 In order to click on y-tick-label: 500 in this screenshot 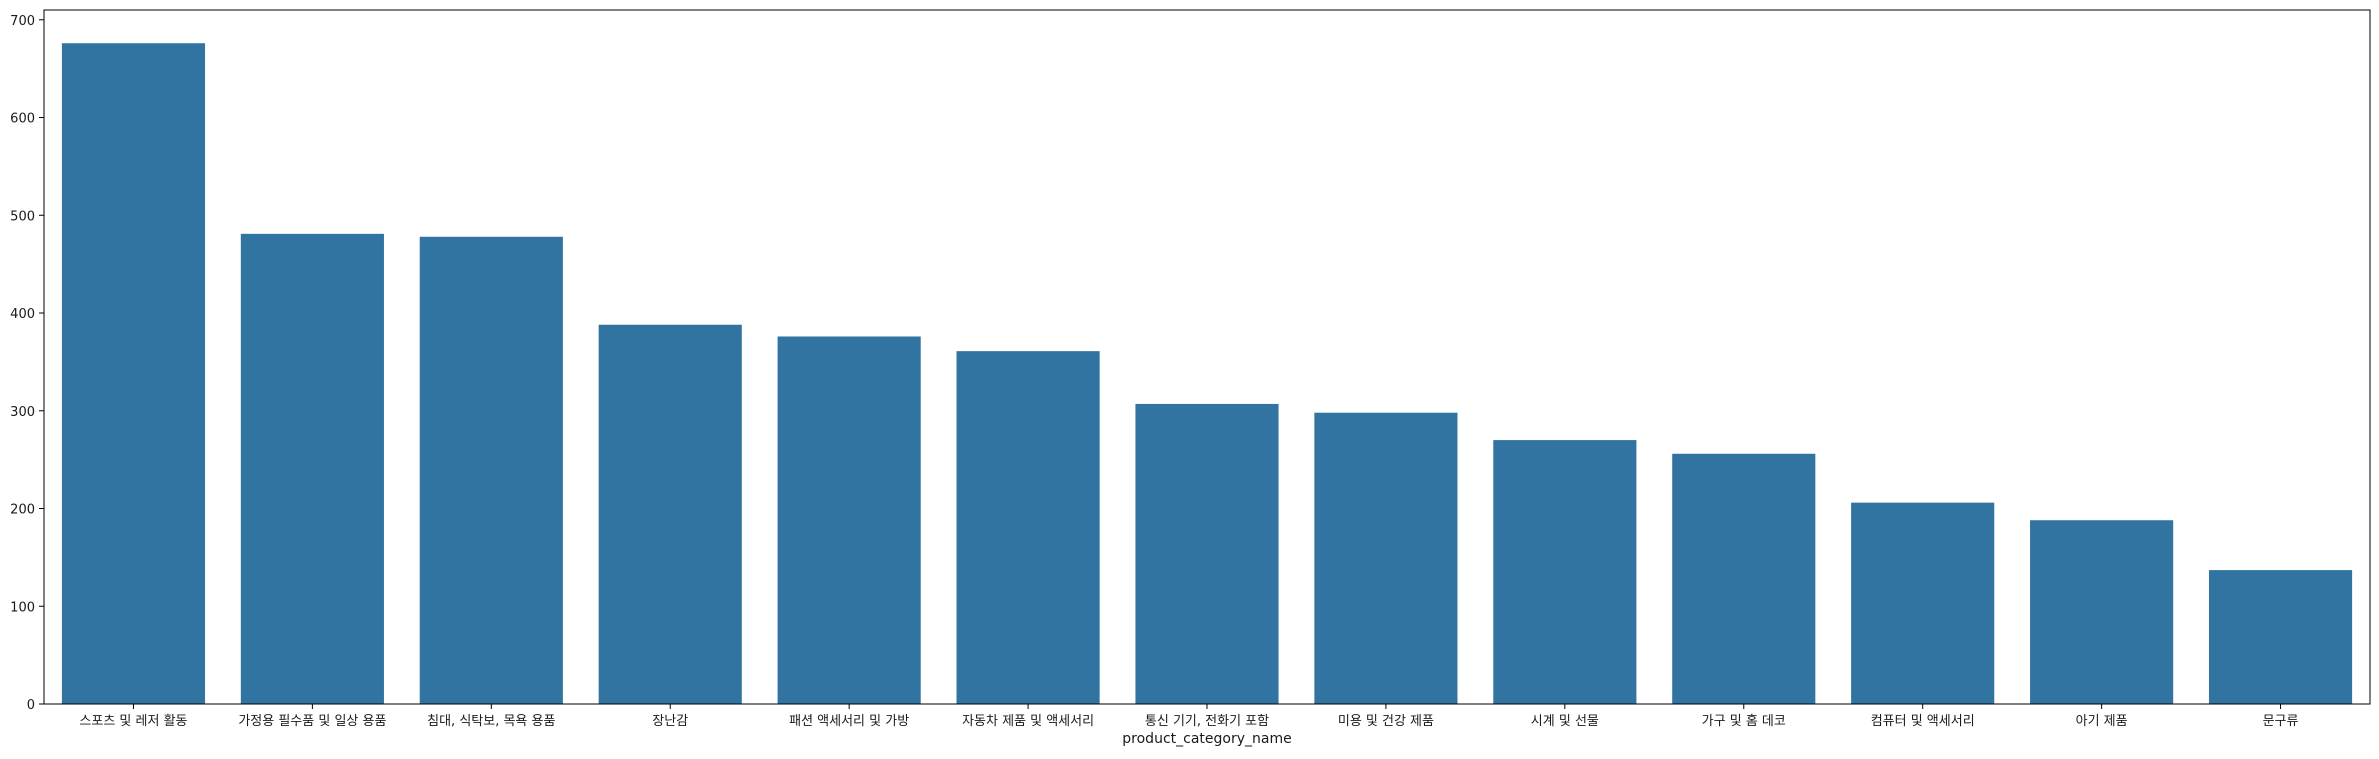, I will do `click(22, 216)`.